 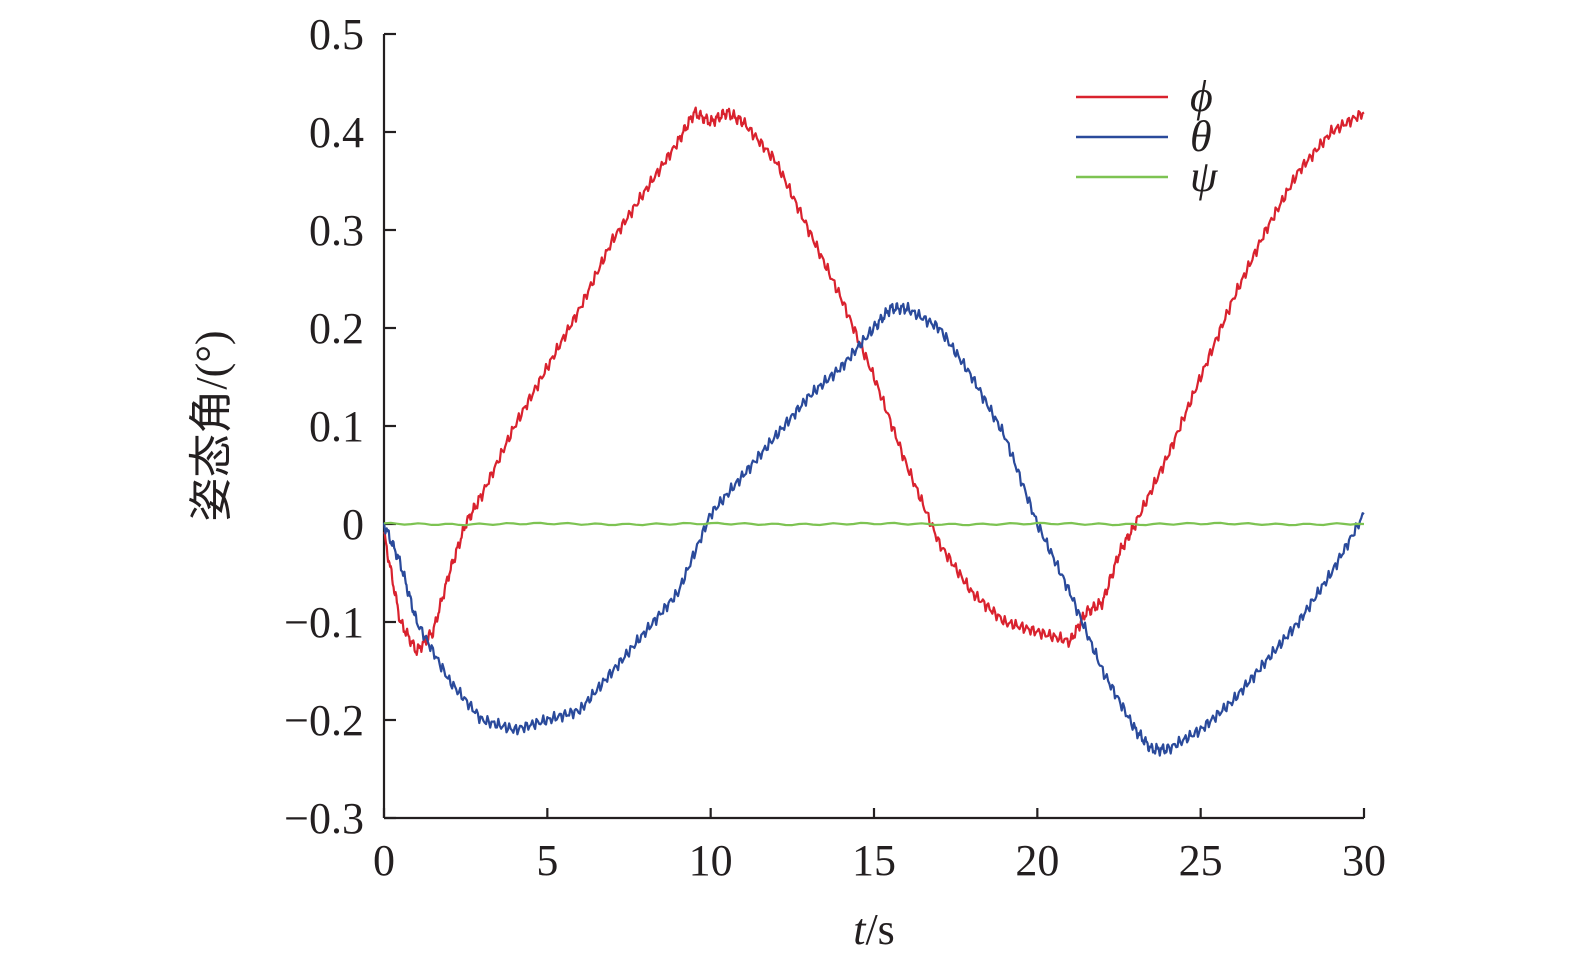 What do you see at coordinates (336, 34) in the screenshot?
I see `y-tick-label: 0.5` at bounding box center [336, 34].